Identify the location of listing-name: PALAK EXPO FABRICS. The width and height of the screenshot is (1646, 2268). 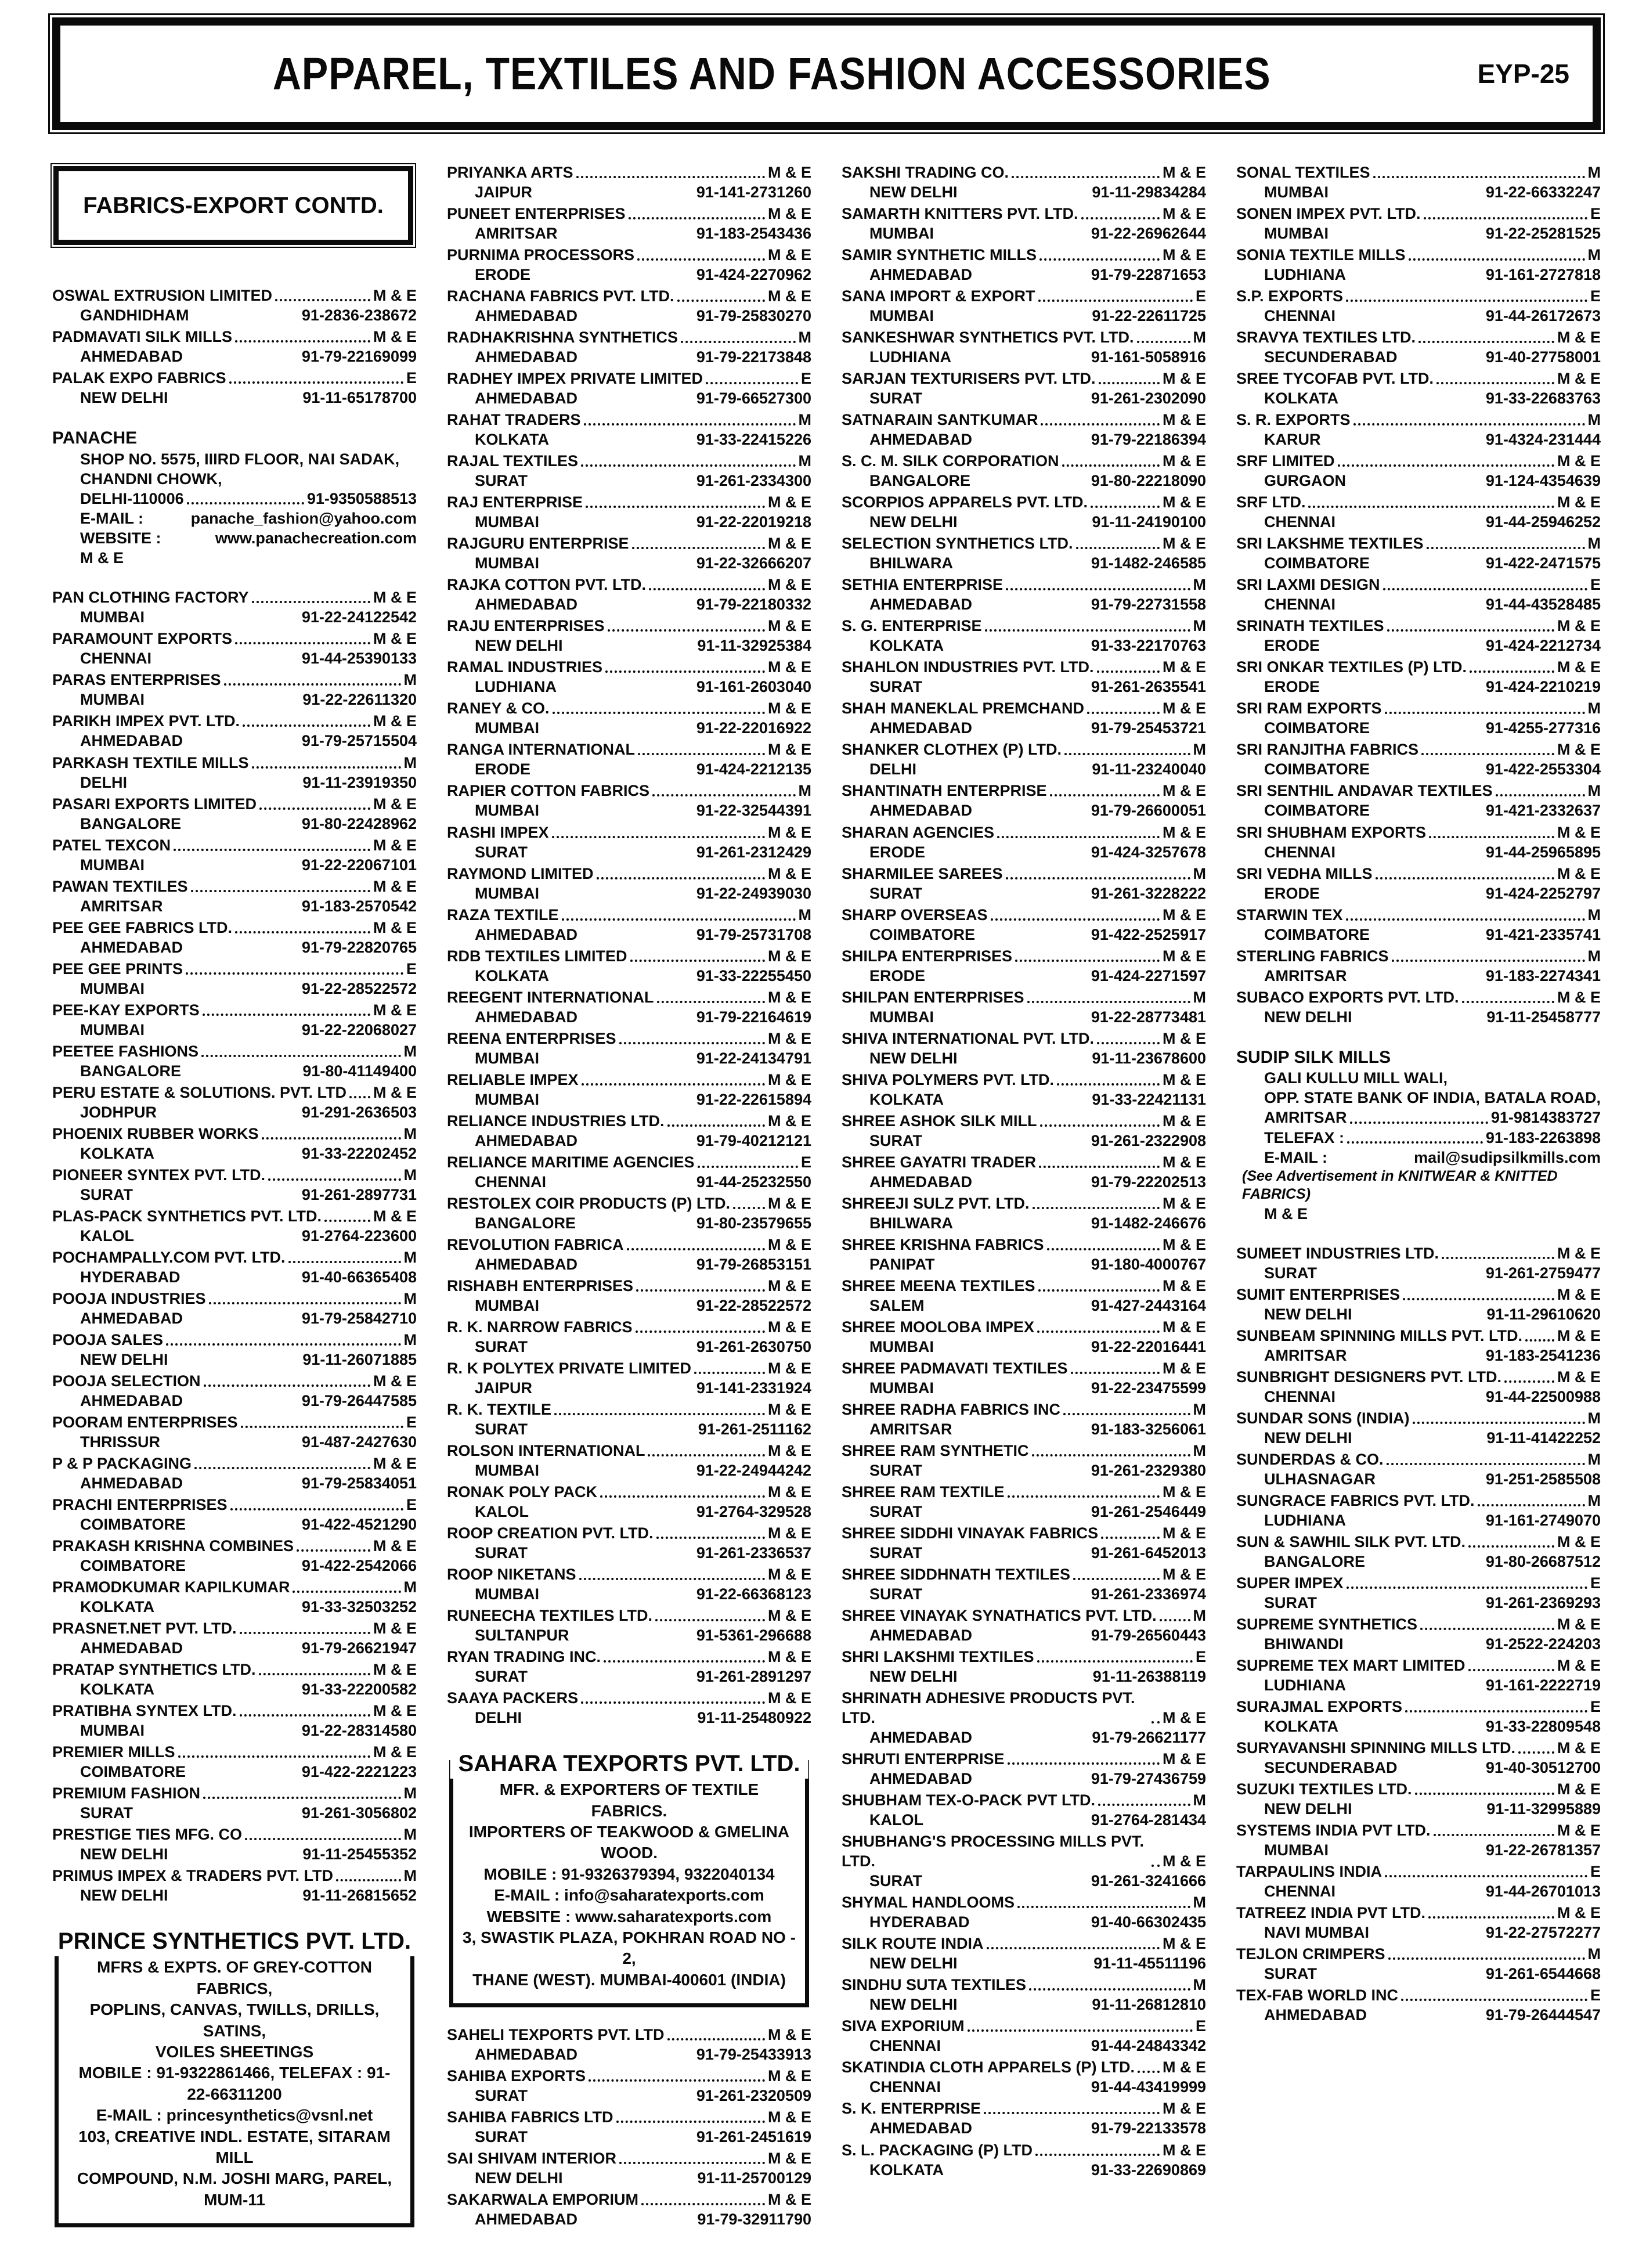
(139, 378).